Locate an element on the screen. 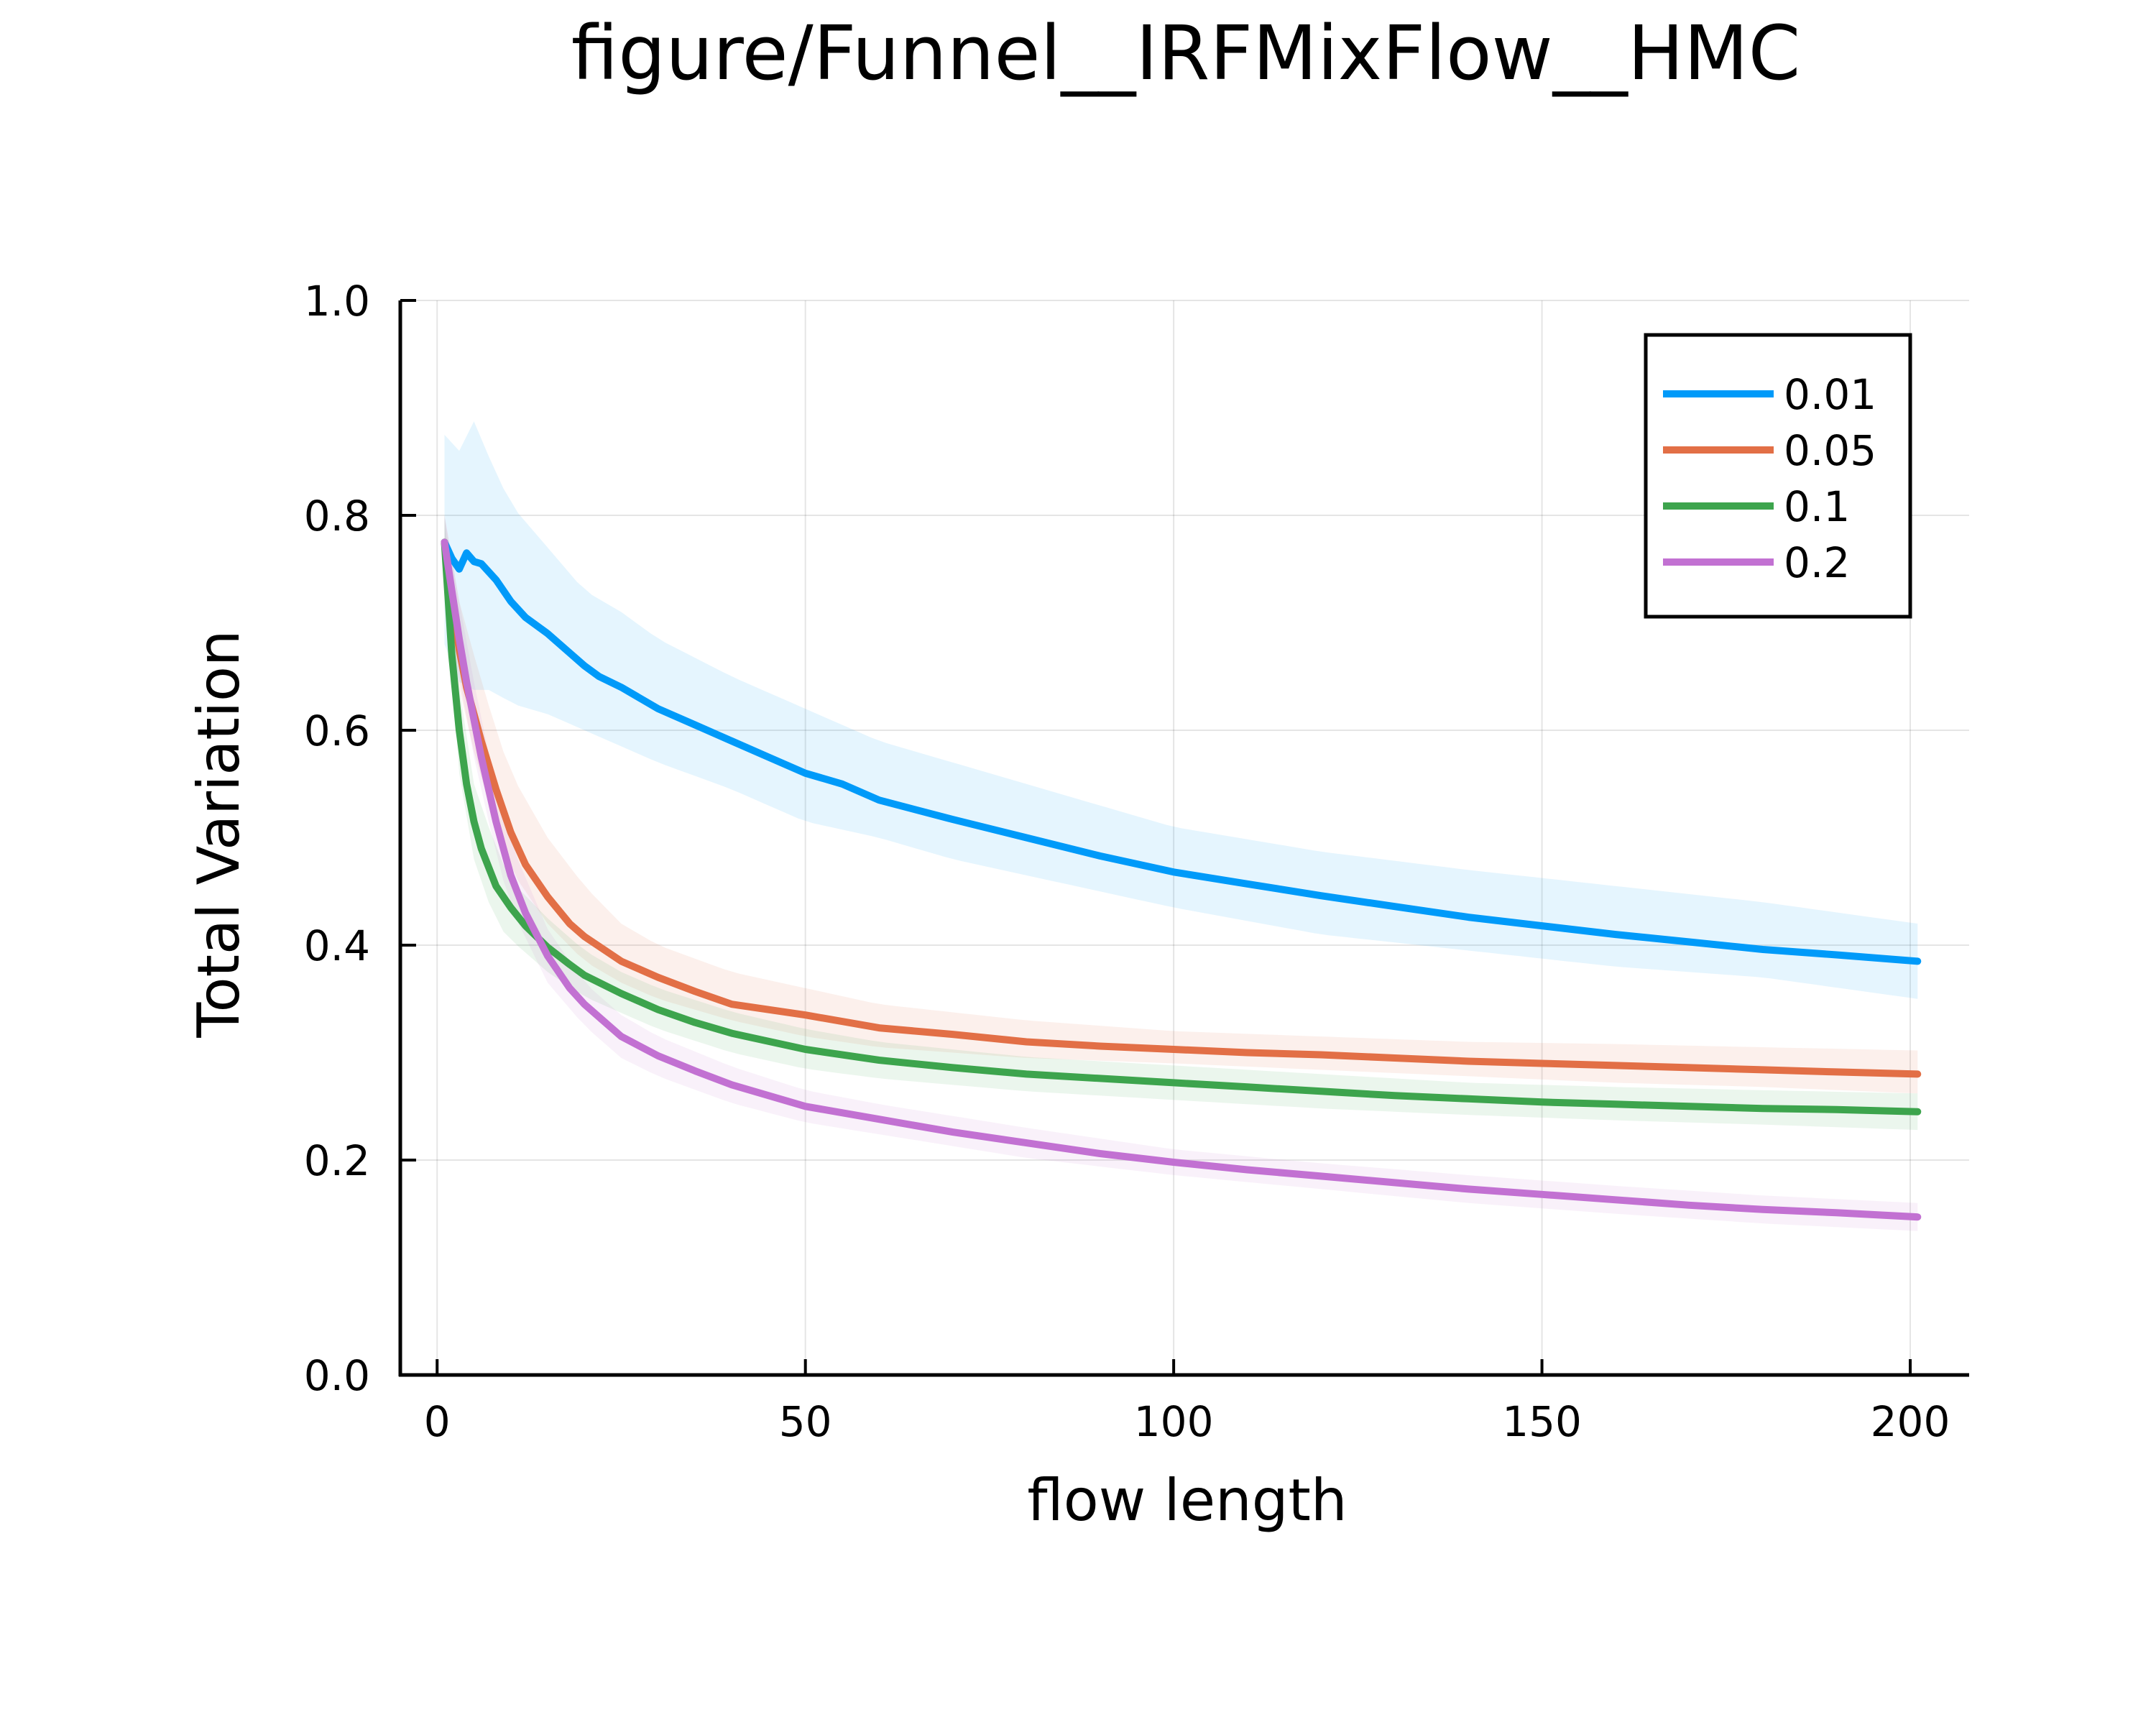 The image size is (2156, 1725). y-tick-label: 1.0 is located at coordinates (337, 301).